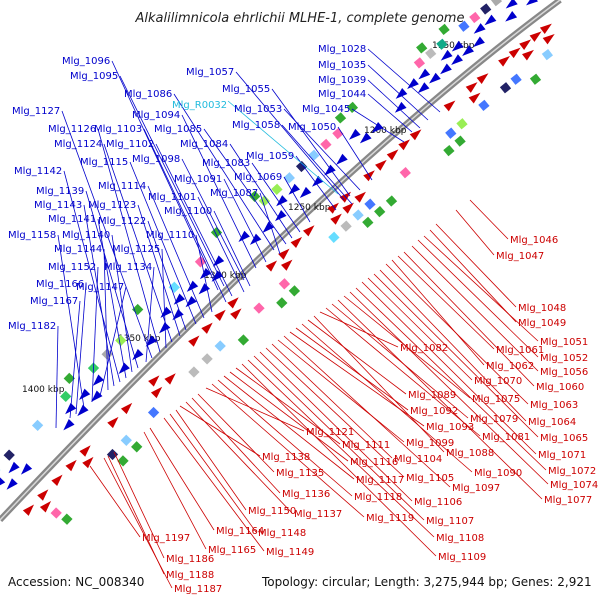  What do you see at coordinates (312, 127) in the screenshot?
I see `gene-label: Mlg_1050` at bounding box center [312, 127].